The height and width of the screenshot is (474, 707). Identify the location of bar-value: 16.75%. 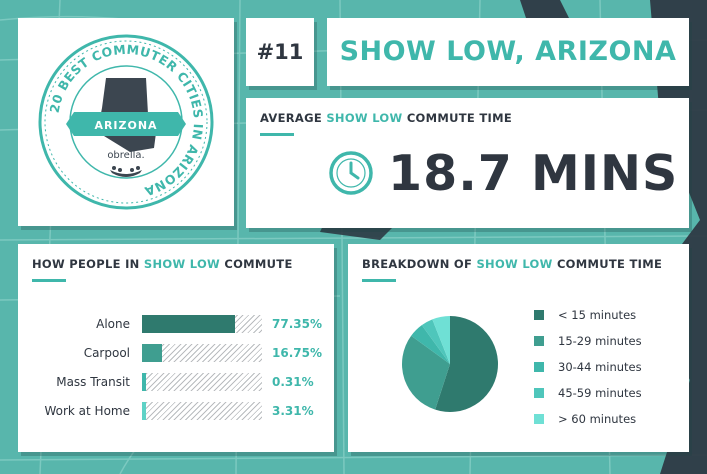
(297, 353).